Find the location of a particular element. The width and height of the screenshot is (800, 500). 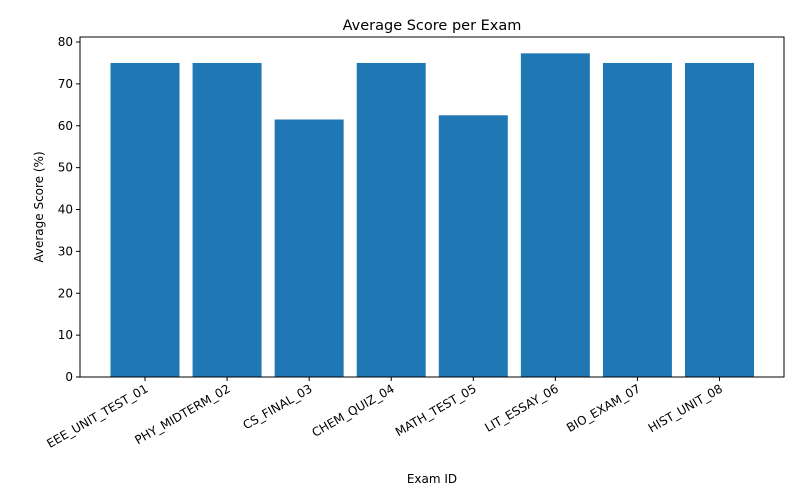

chart-title: Average Score per Exam is located at coordinates (432, 26).